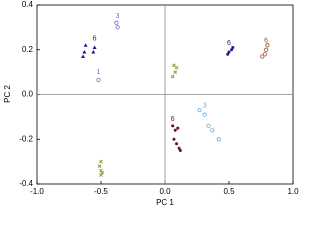 Image resolution: width=320 pixels, height=240 pixels. I want to click on y-axis-label: PC 2, so click(7, 94).